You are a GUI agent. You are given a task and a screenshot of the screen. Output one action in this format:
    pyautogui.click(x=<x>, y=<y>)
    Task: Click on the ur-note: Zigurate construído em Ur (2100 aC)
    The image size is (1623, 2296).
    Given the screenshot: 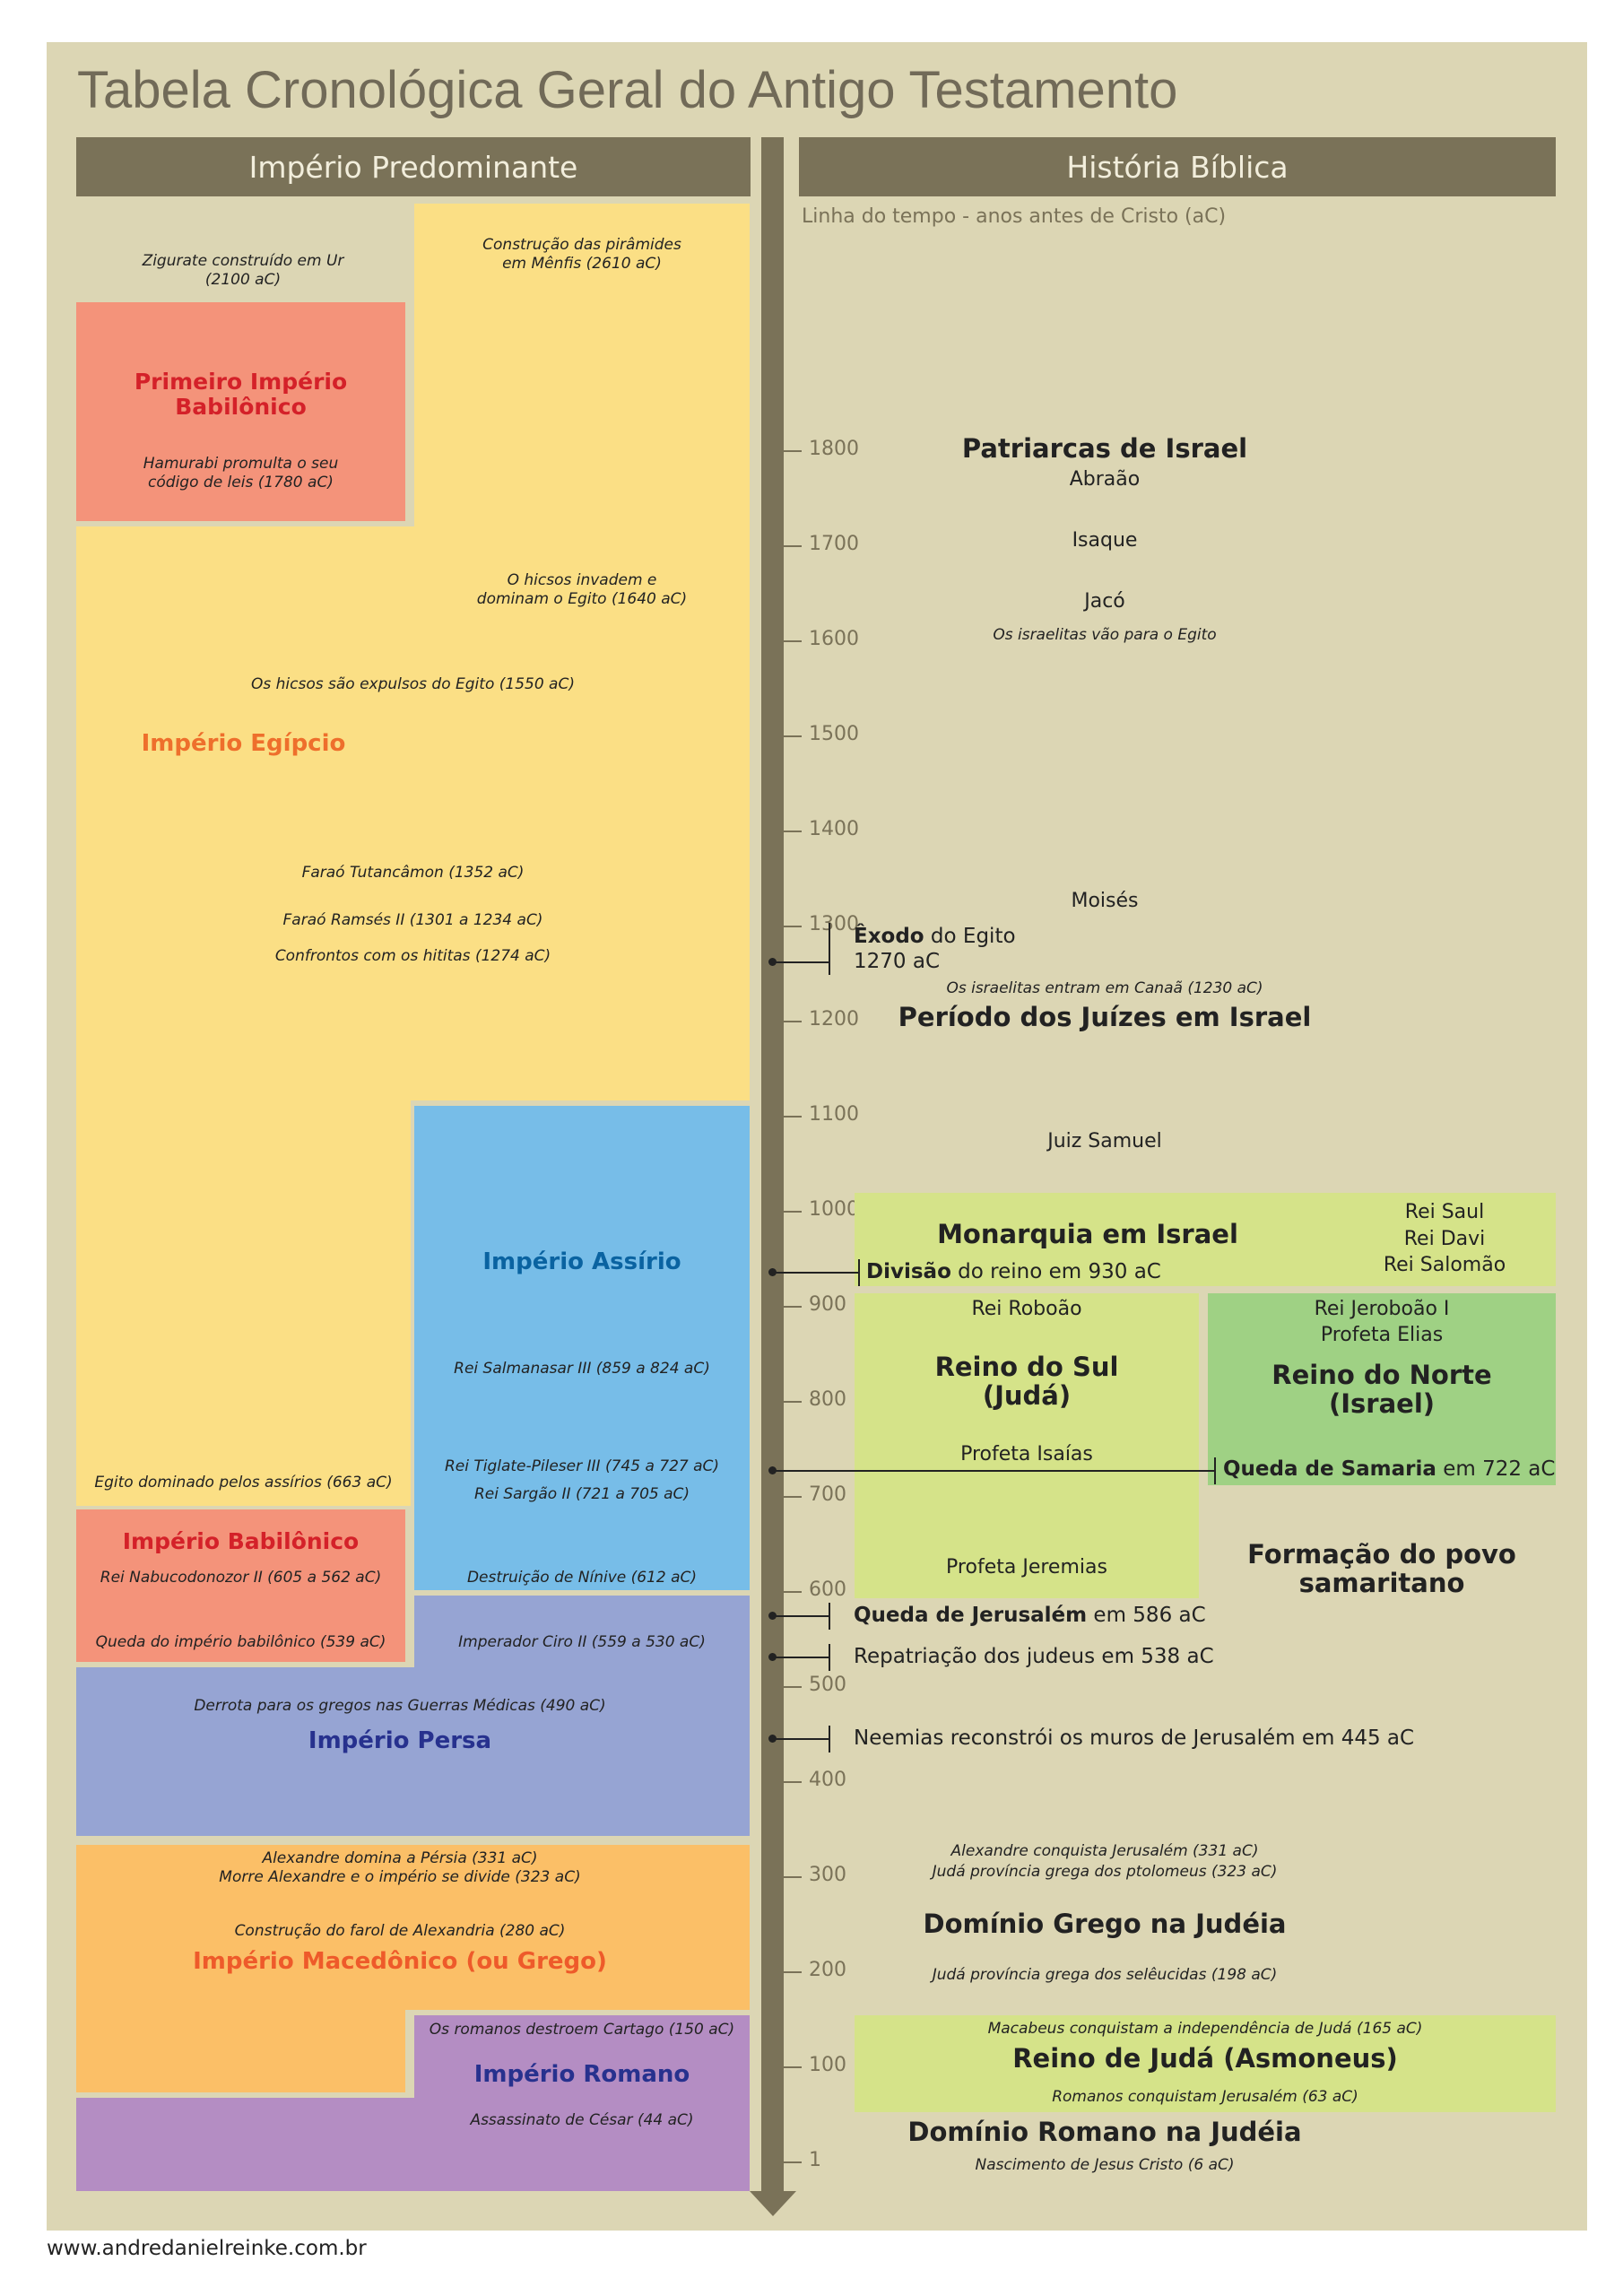 What is the action you would take?
    pyautogui.click(x=243, y=270)
    